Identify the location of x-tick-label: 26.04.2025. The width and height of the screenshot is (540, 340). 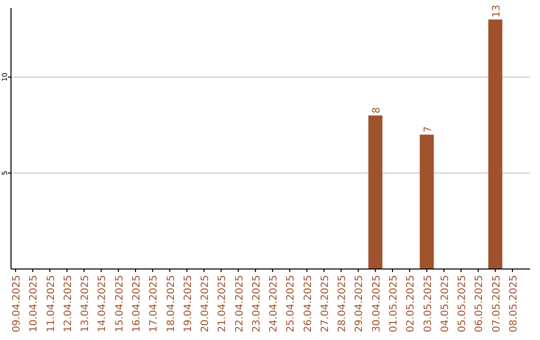
(308, 303).